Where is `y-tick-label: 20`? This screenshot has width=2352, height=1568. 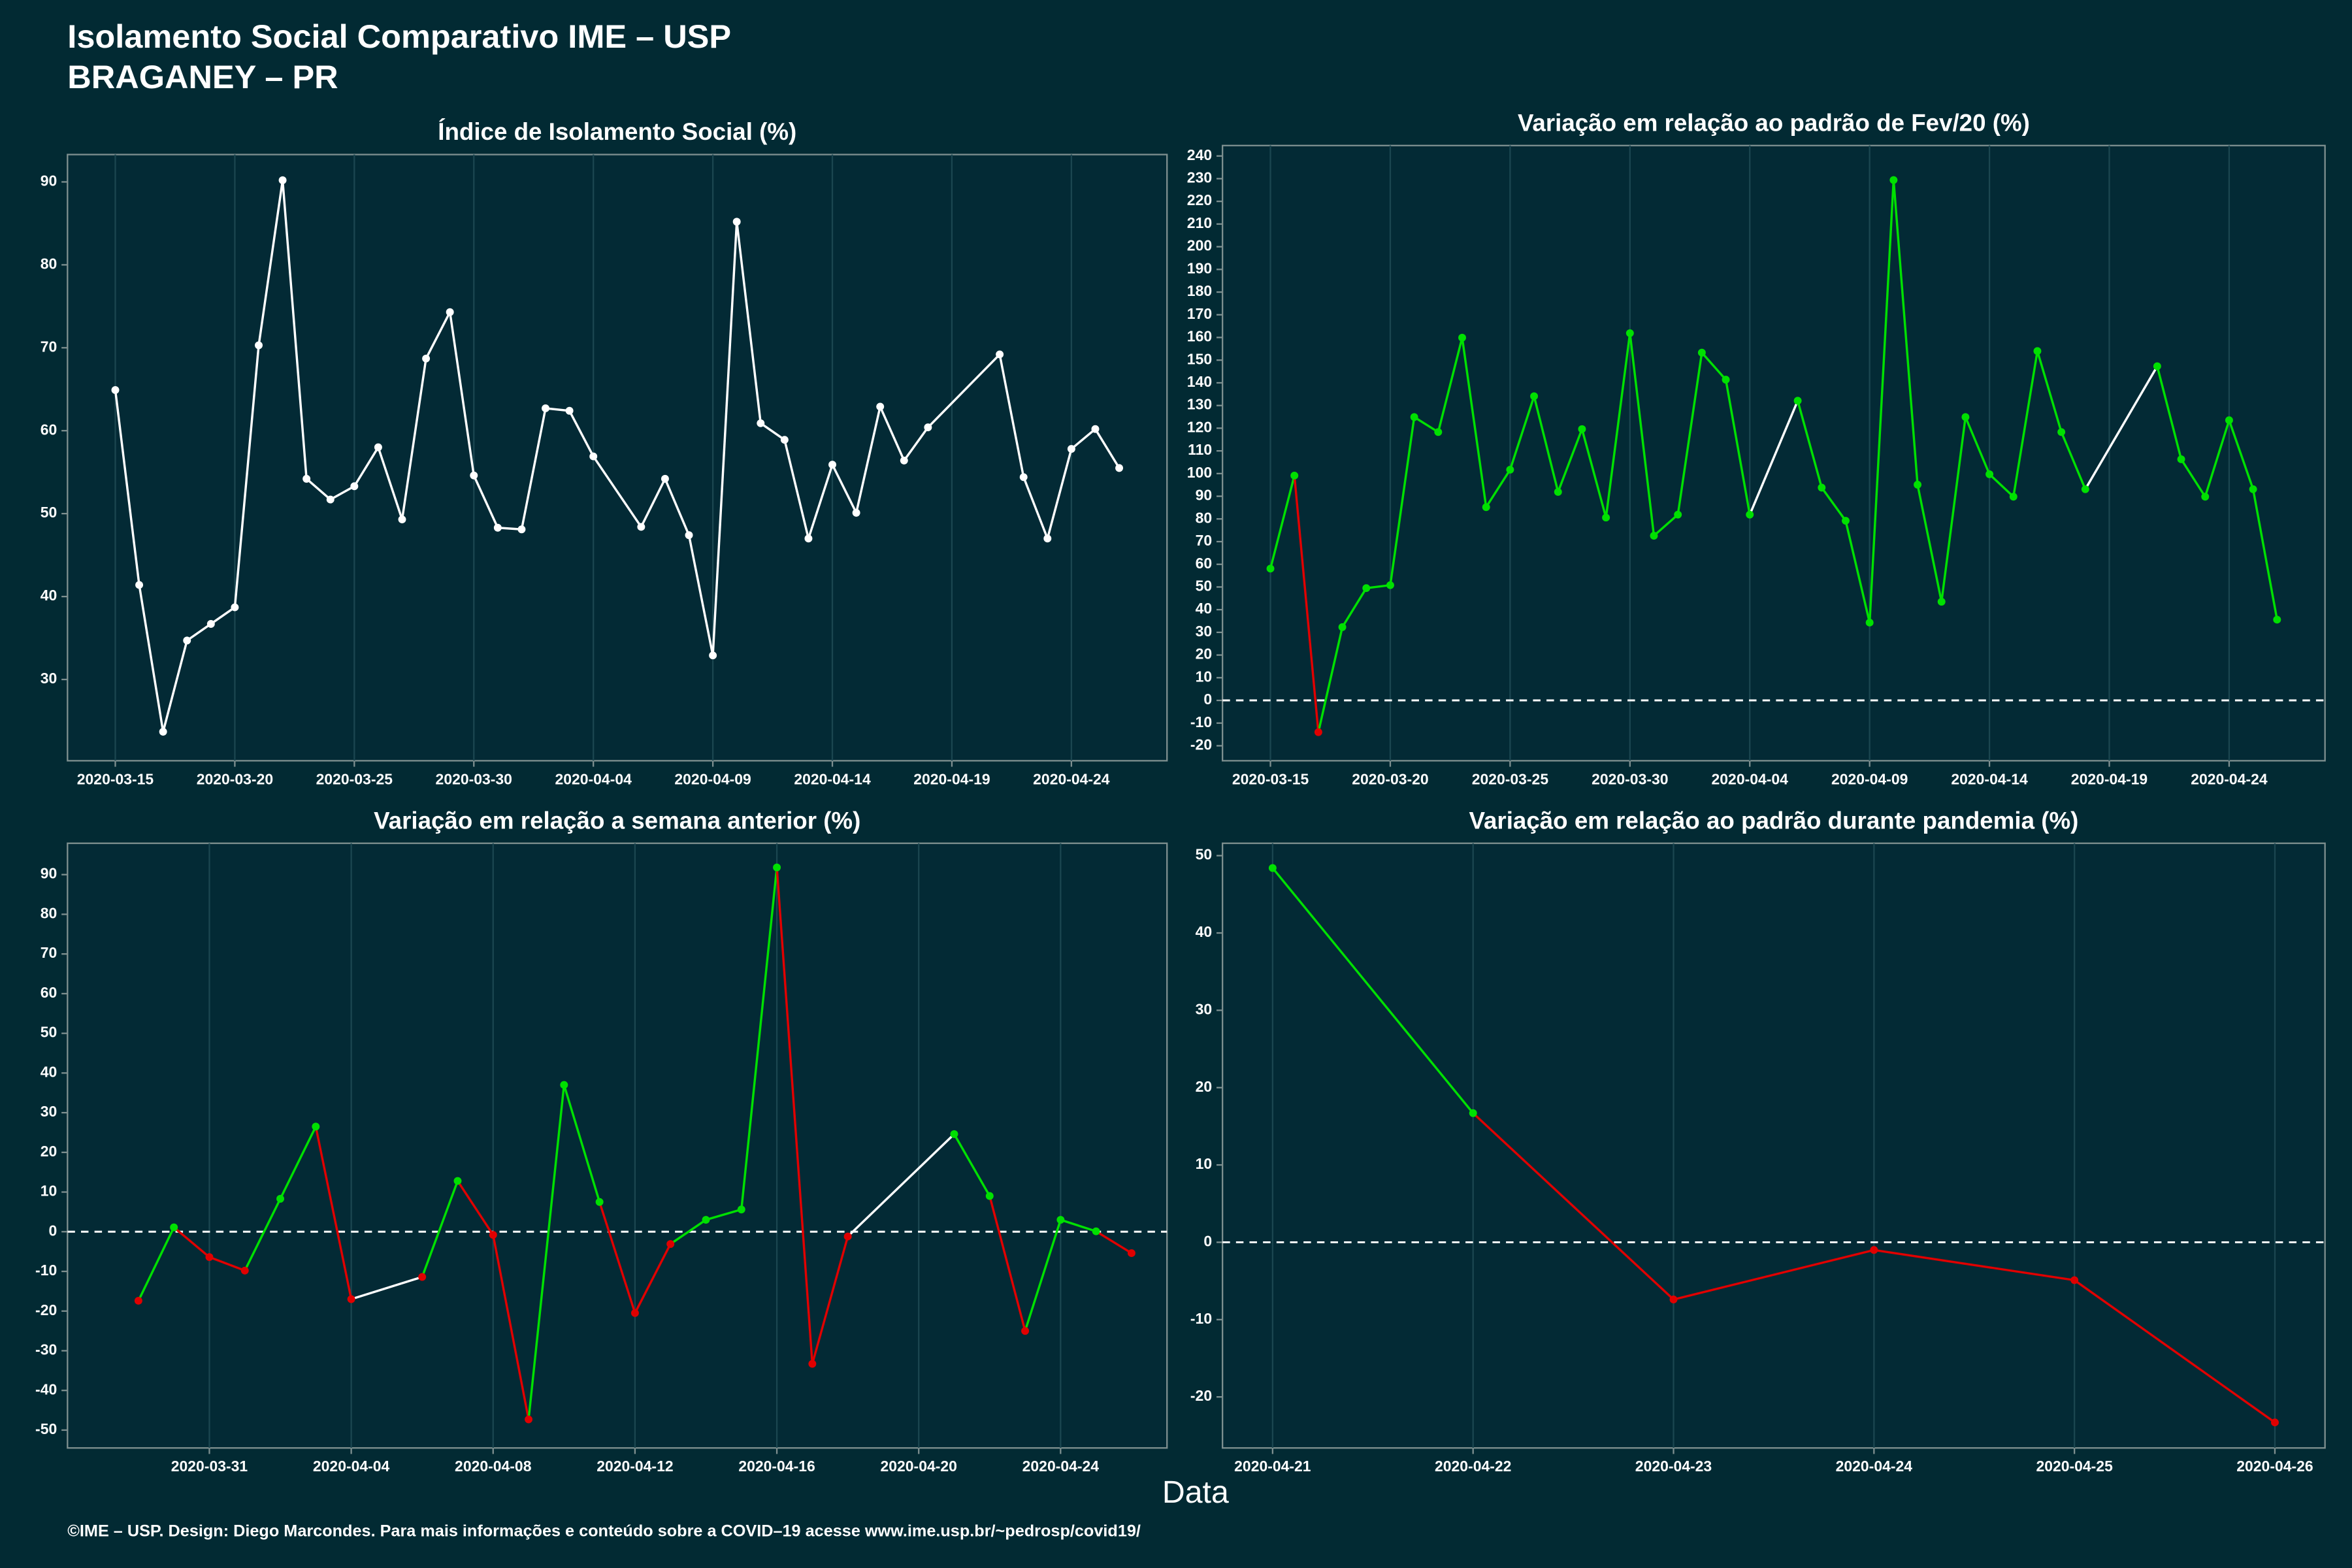 y-tick-label: 20 is located at coordinates (49, 1151).